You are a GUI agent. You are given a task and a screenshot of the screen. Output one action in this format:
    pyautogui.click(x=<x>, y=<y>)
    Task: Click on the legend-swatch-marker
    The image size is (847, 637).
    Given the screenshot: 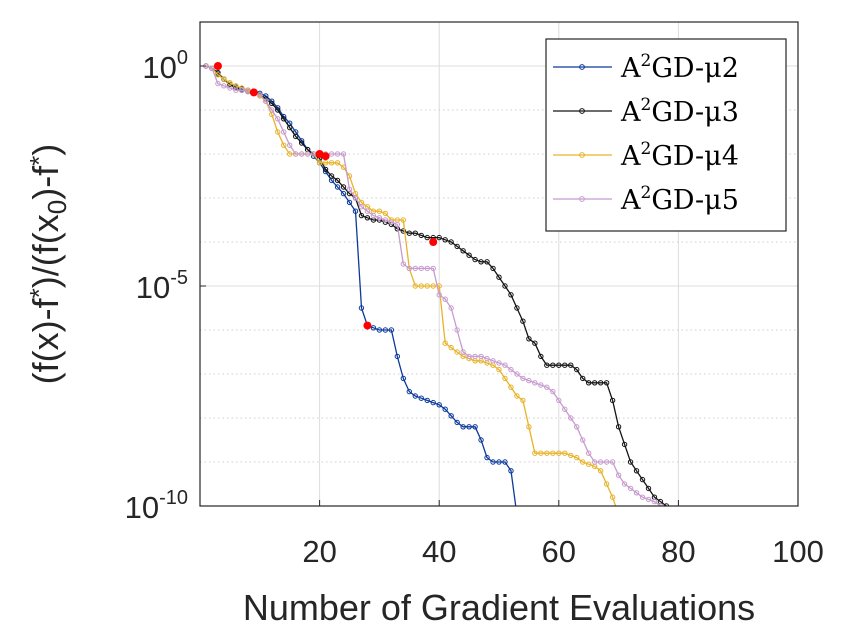 What is the action you would take?
    pyautogui.click(x=582, y=111)
    